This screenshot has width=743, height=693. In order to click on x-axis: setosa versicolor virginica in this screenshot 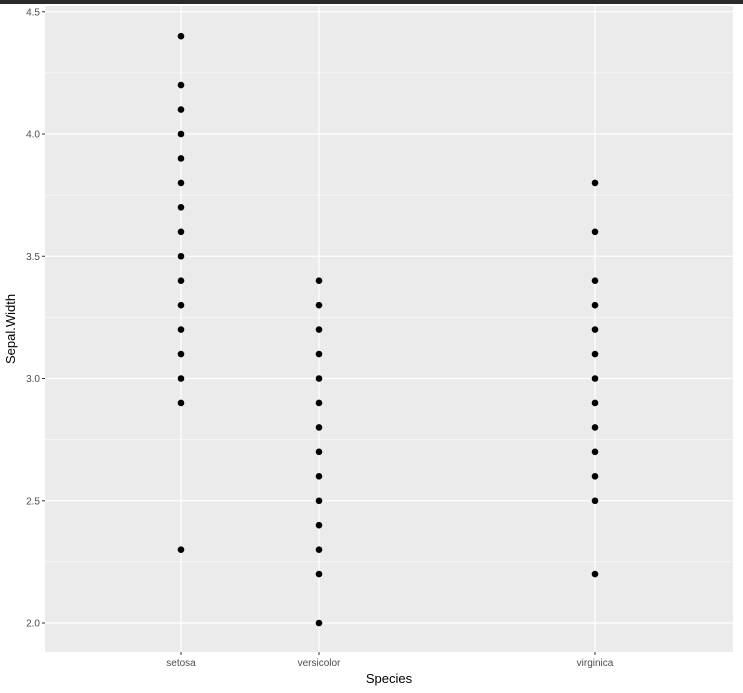, I will do `click(390, 660)`.